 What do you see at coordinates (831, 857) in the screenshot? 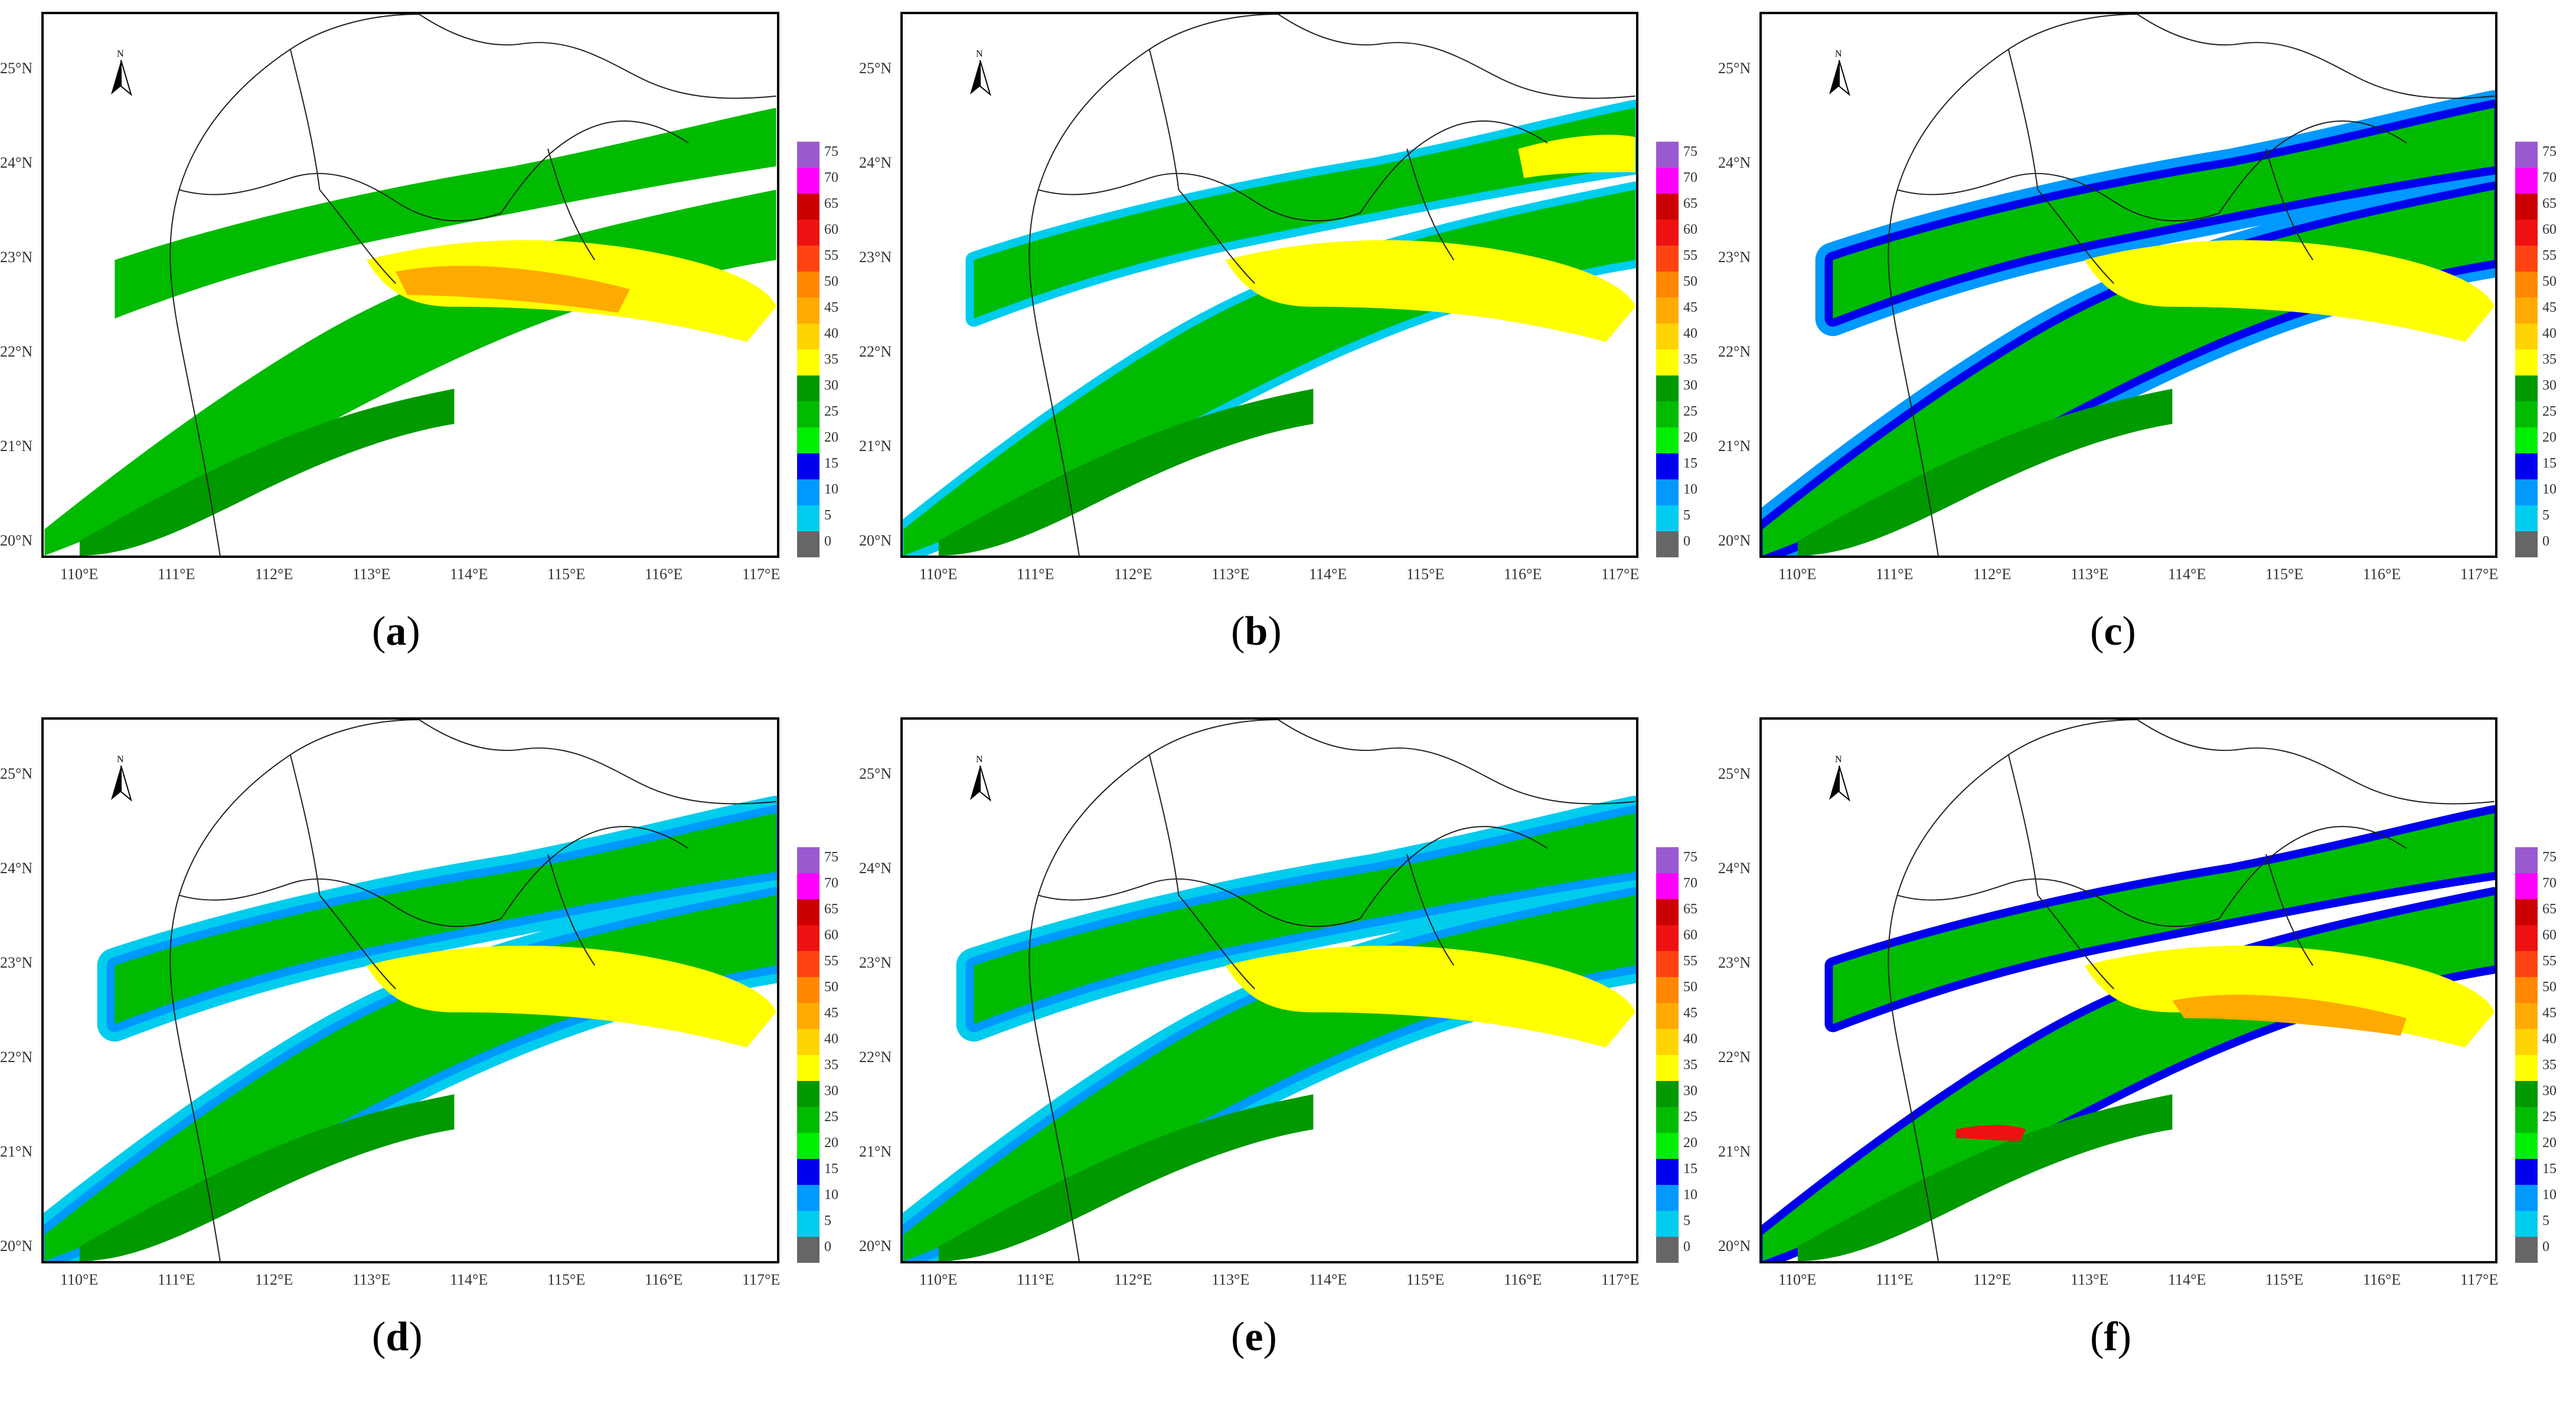
I see `colorbar-label: 75` at bounding box center [831, 857].